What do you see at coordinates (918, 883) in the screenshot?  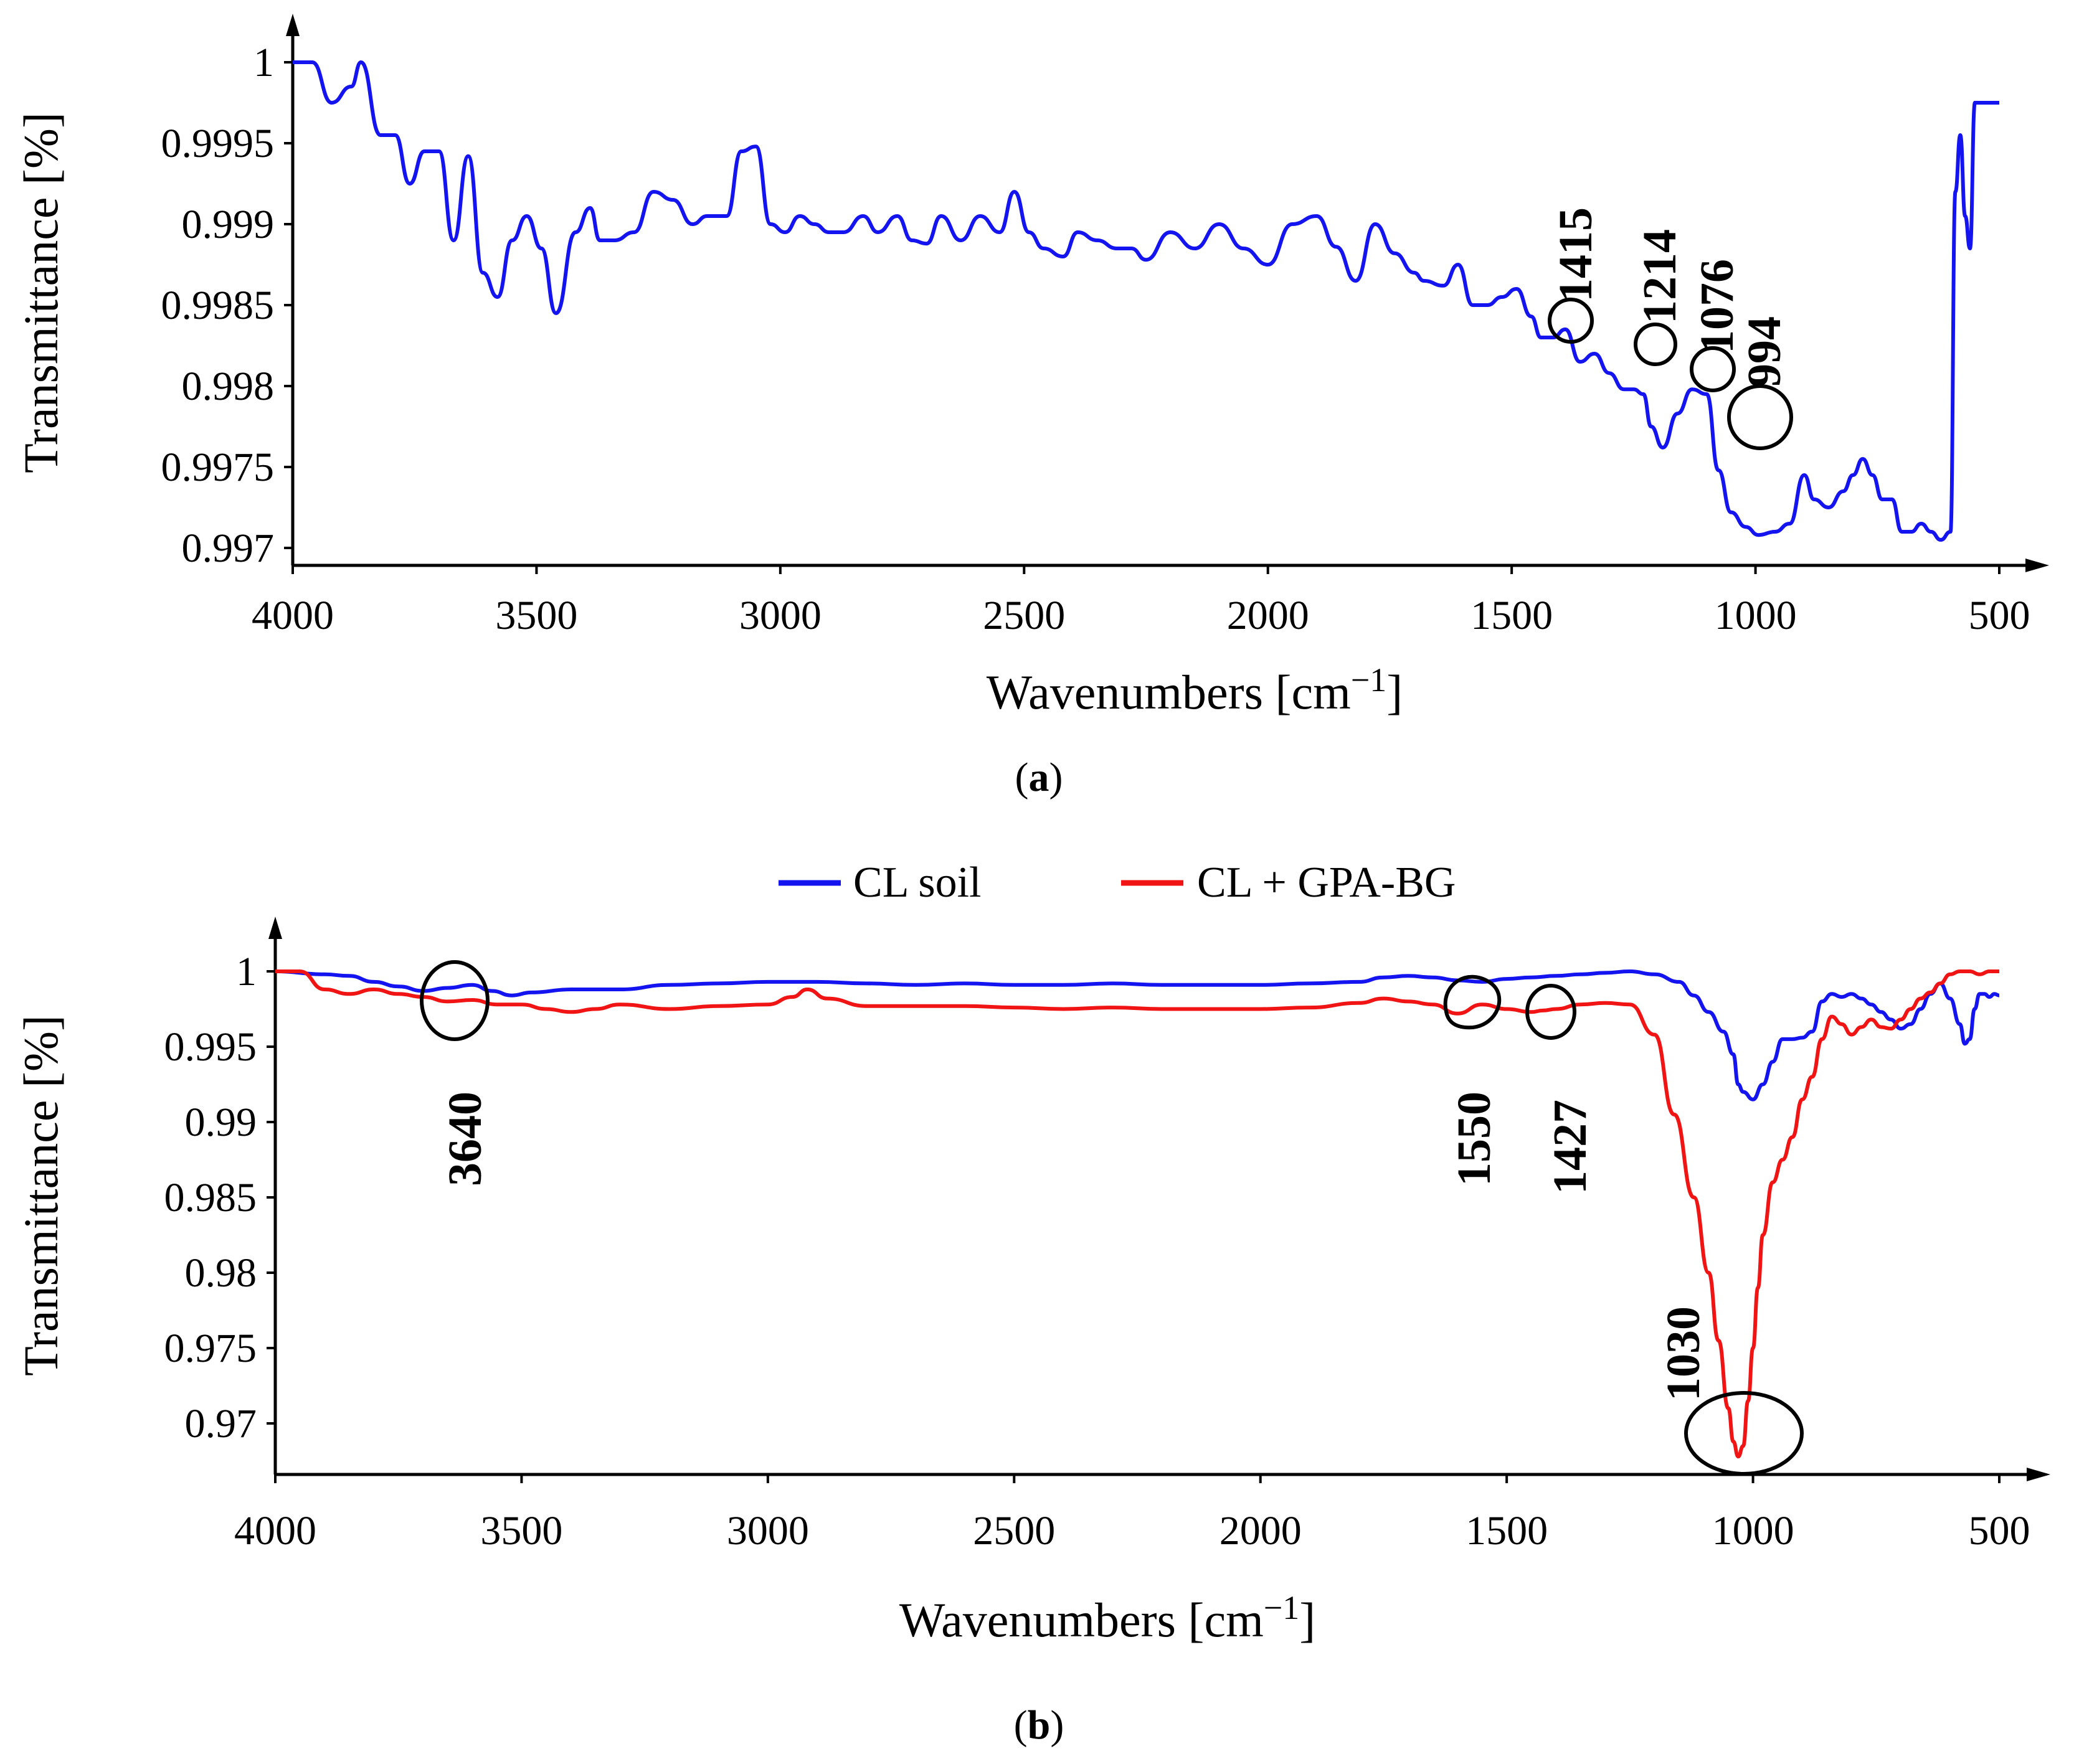 I see `legend-label-cl-soil: CL soil` at bounding box center [918, 883].